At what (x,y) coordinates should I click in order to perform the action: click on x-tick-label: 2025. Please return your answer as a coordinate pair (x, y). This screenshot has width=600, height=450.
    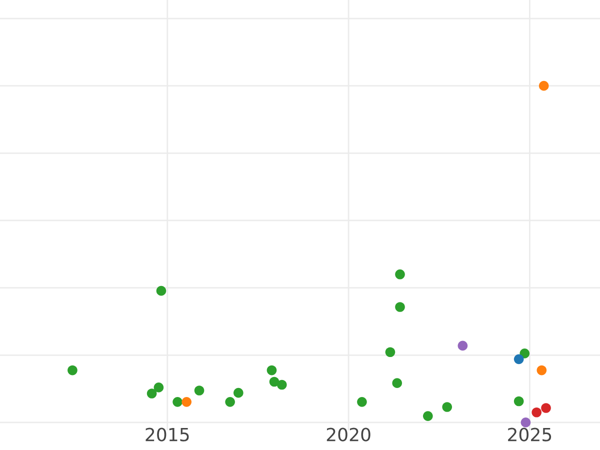
    Looking at the image, I should click on (530, 435).